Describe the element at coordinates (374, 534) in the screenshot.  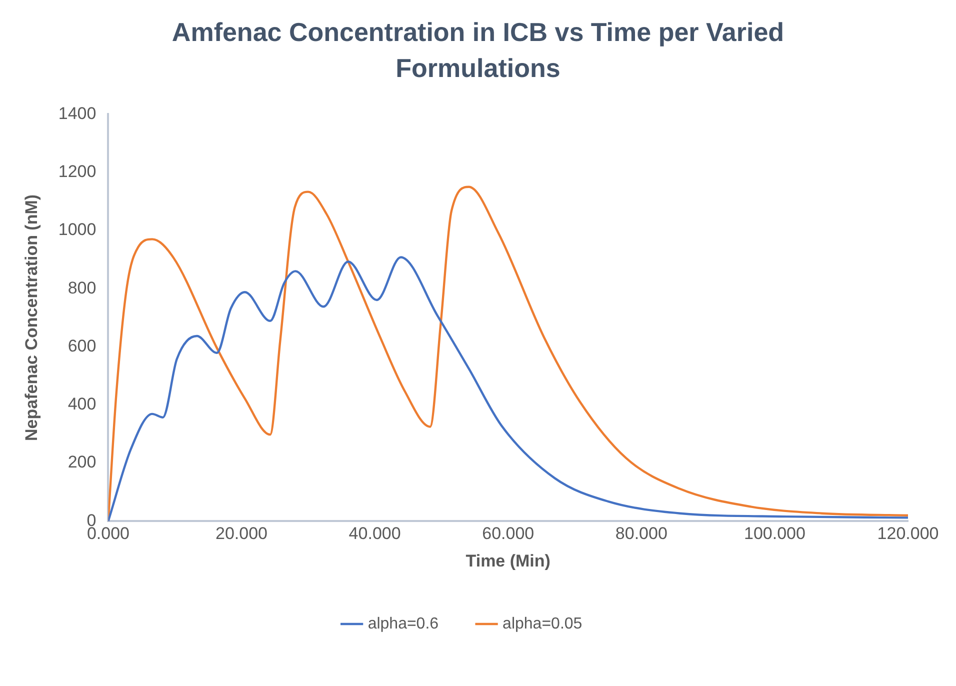
I see `x-tick-label: 40.000` at that location.